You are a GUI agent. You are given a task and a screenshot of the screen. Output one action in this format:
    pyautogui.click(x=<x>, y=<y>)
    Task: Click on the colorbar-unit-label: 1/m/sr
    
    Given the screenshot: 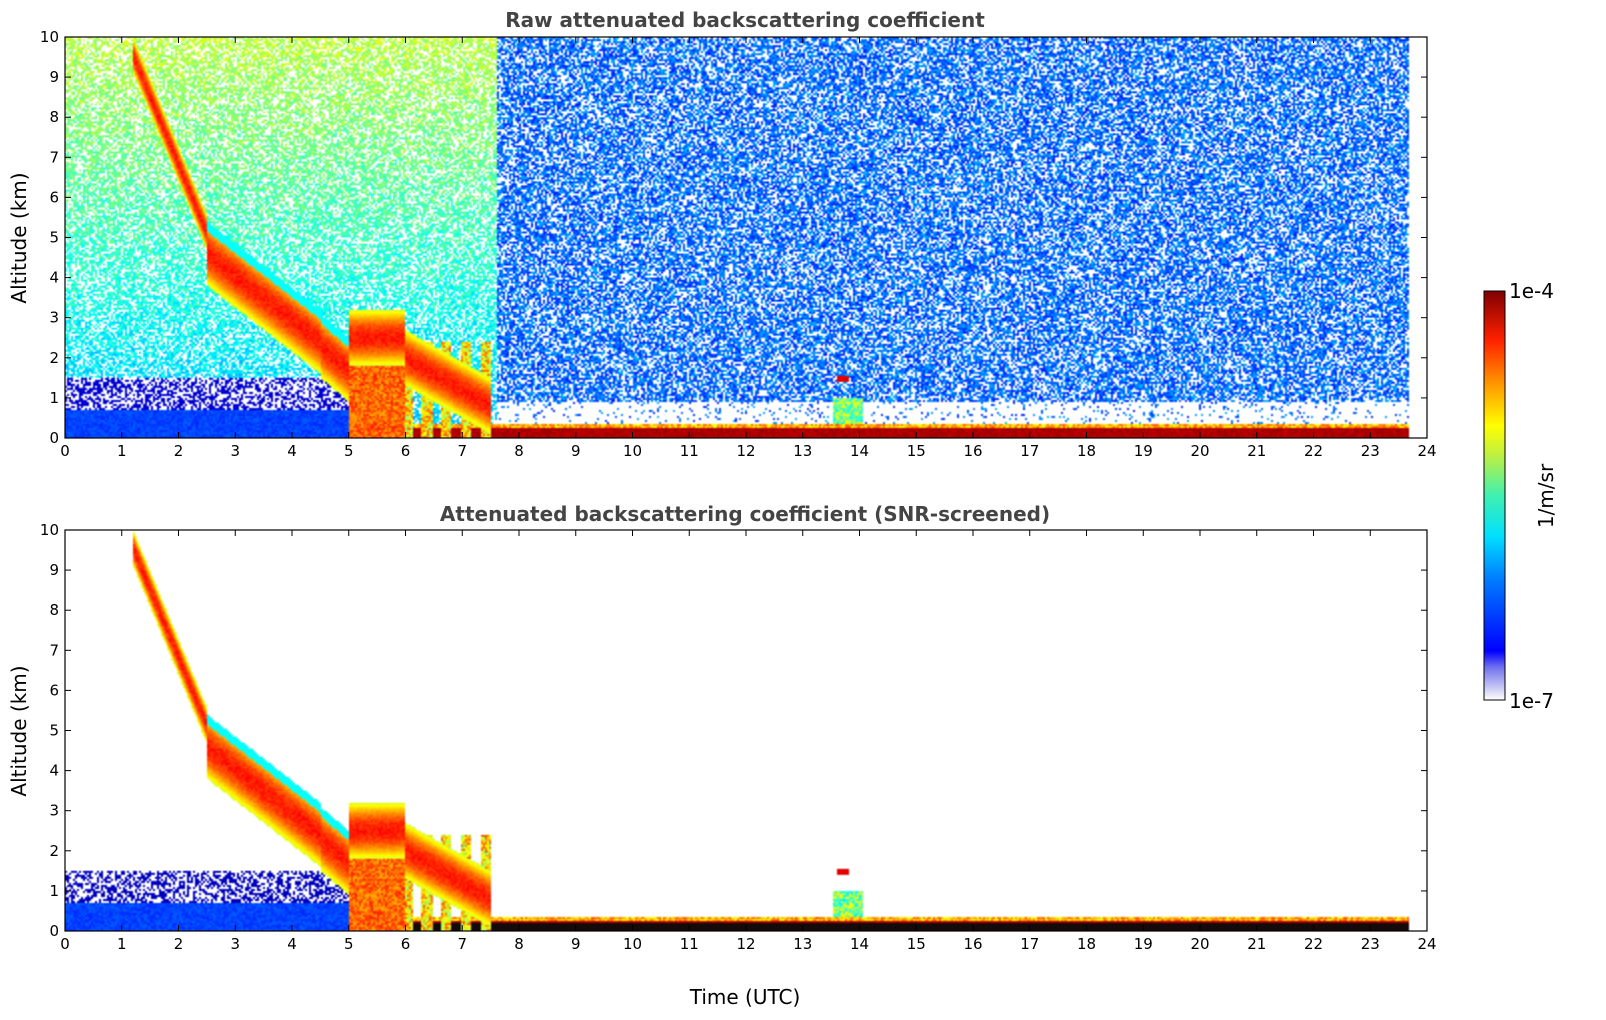 What is the action you would take?
    pyautogui.click(x=1546, y=495)
    